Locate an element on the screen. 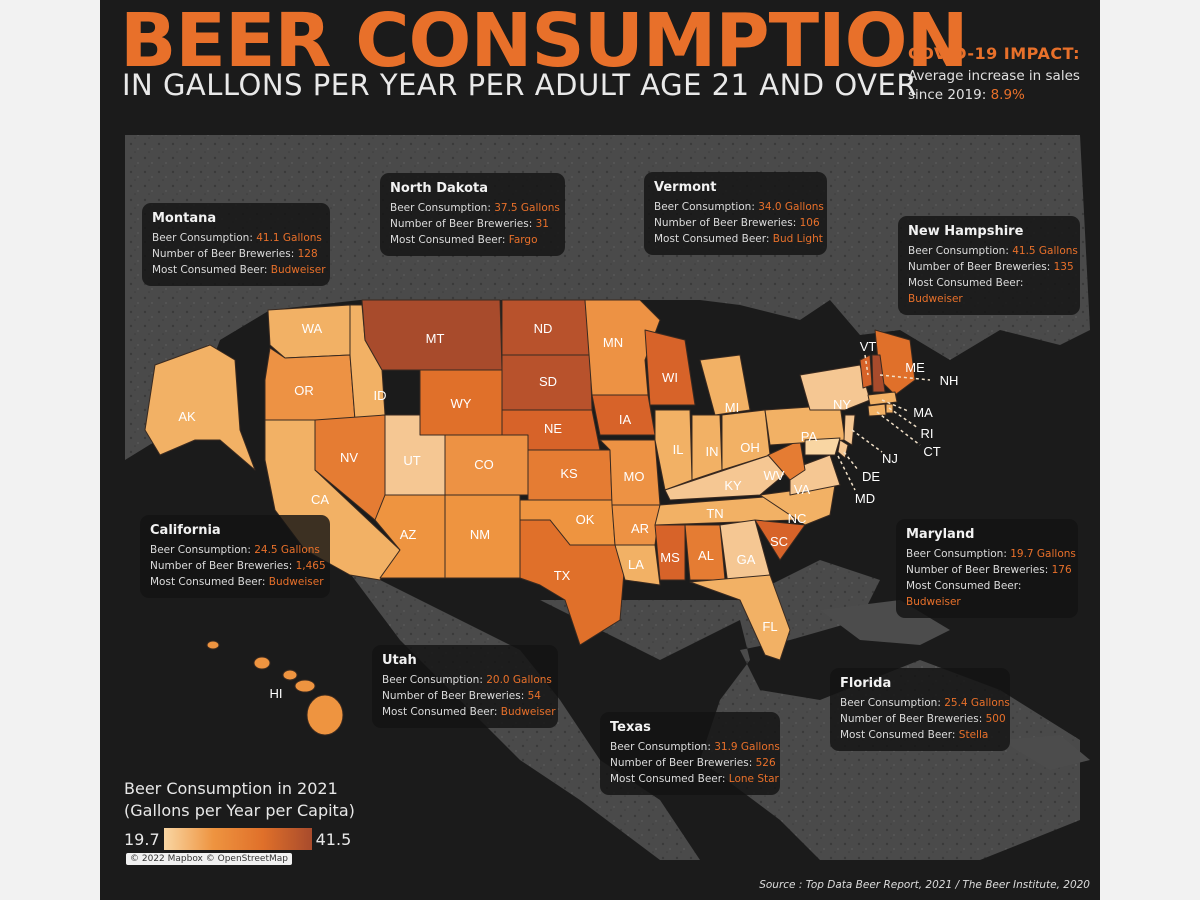  state-label-MN: MN is located at coordinates (613, 342).